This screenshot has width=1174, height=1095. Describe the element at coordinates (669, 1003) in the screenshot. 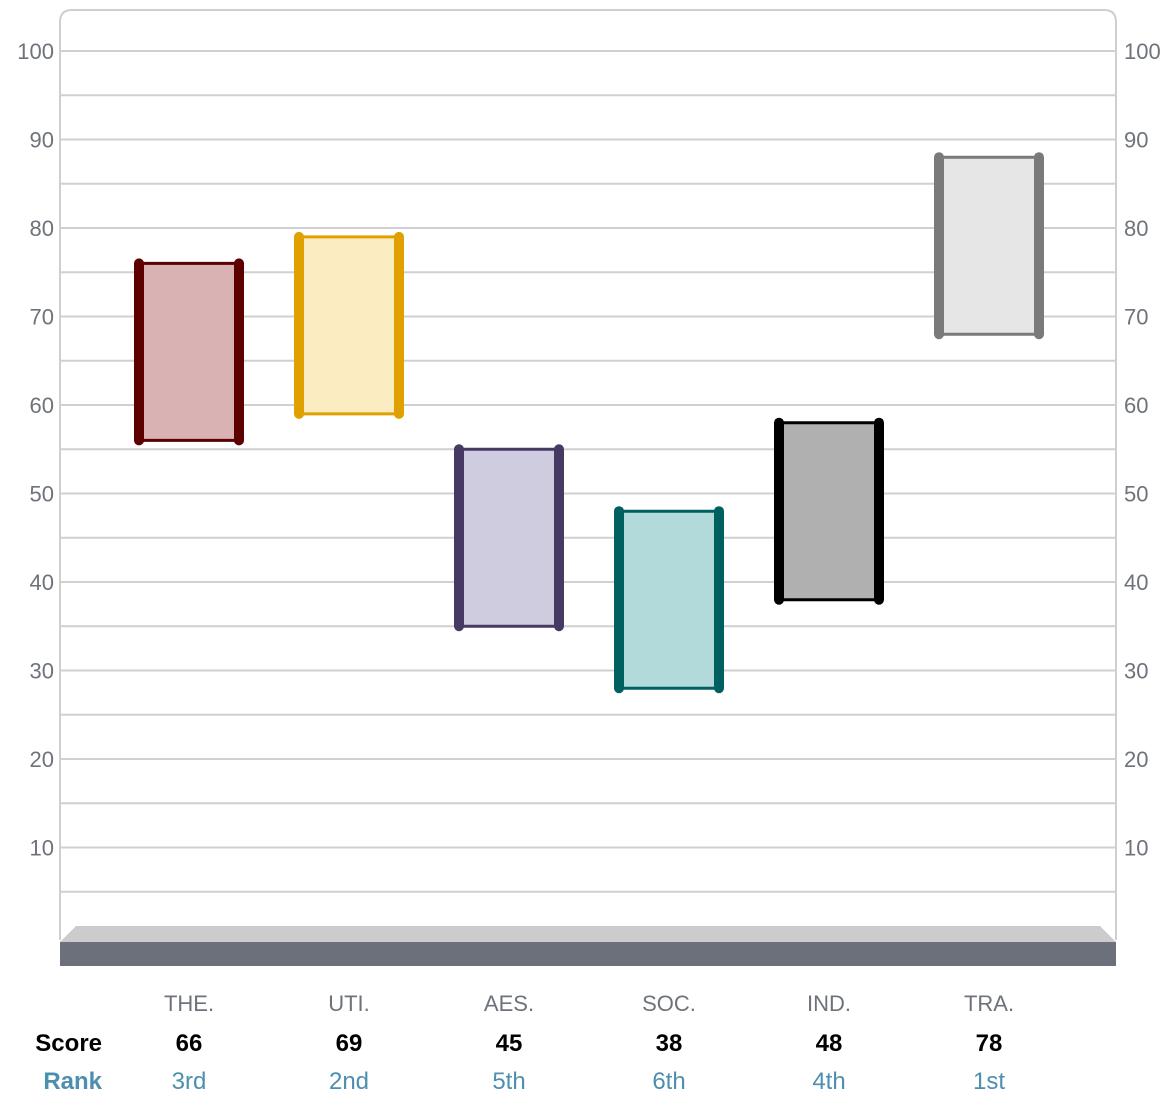

I see `x-category-label: SOC.` at that location.